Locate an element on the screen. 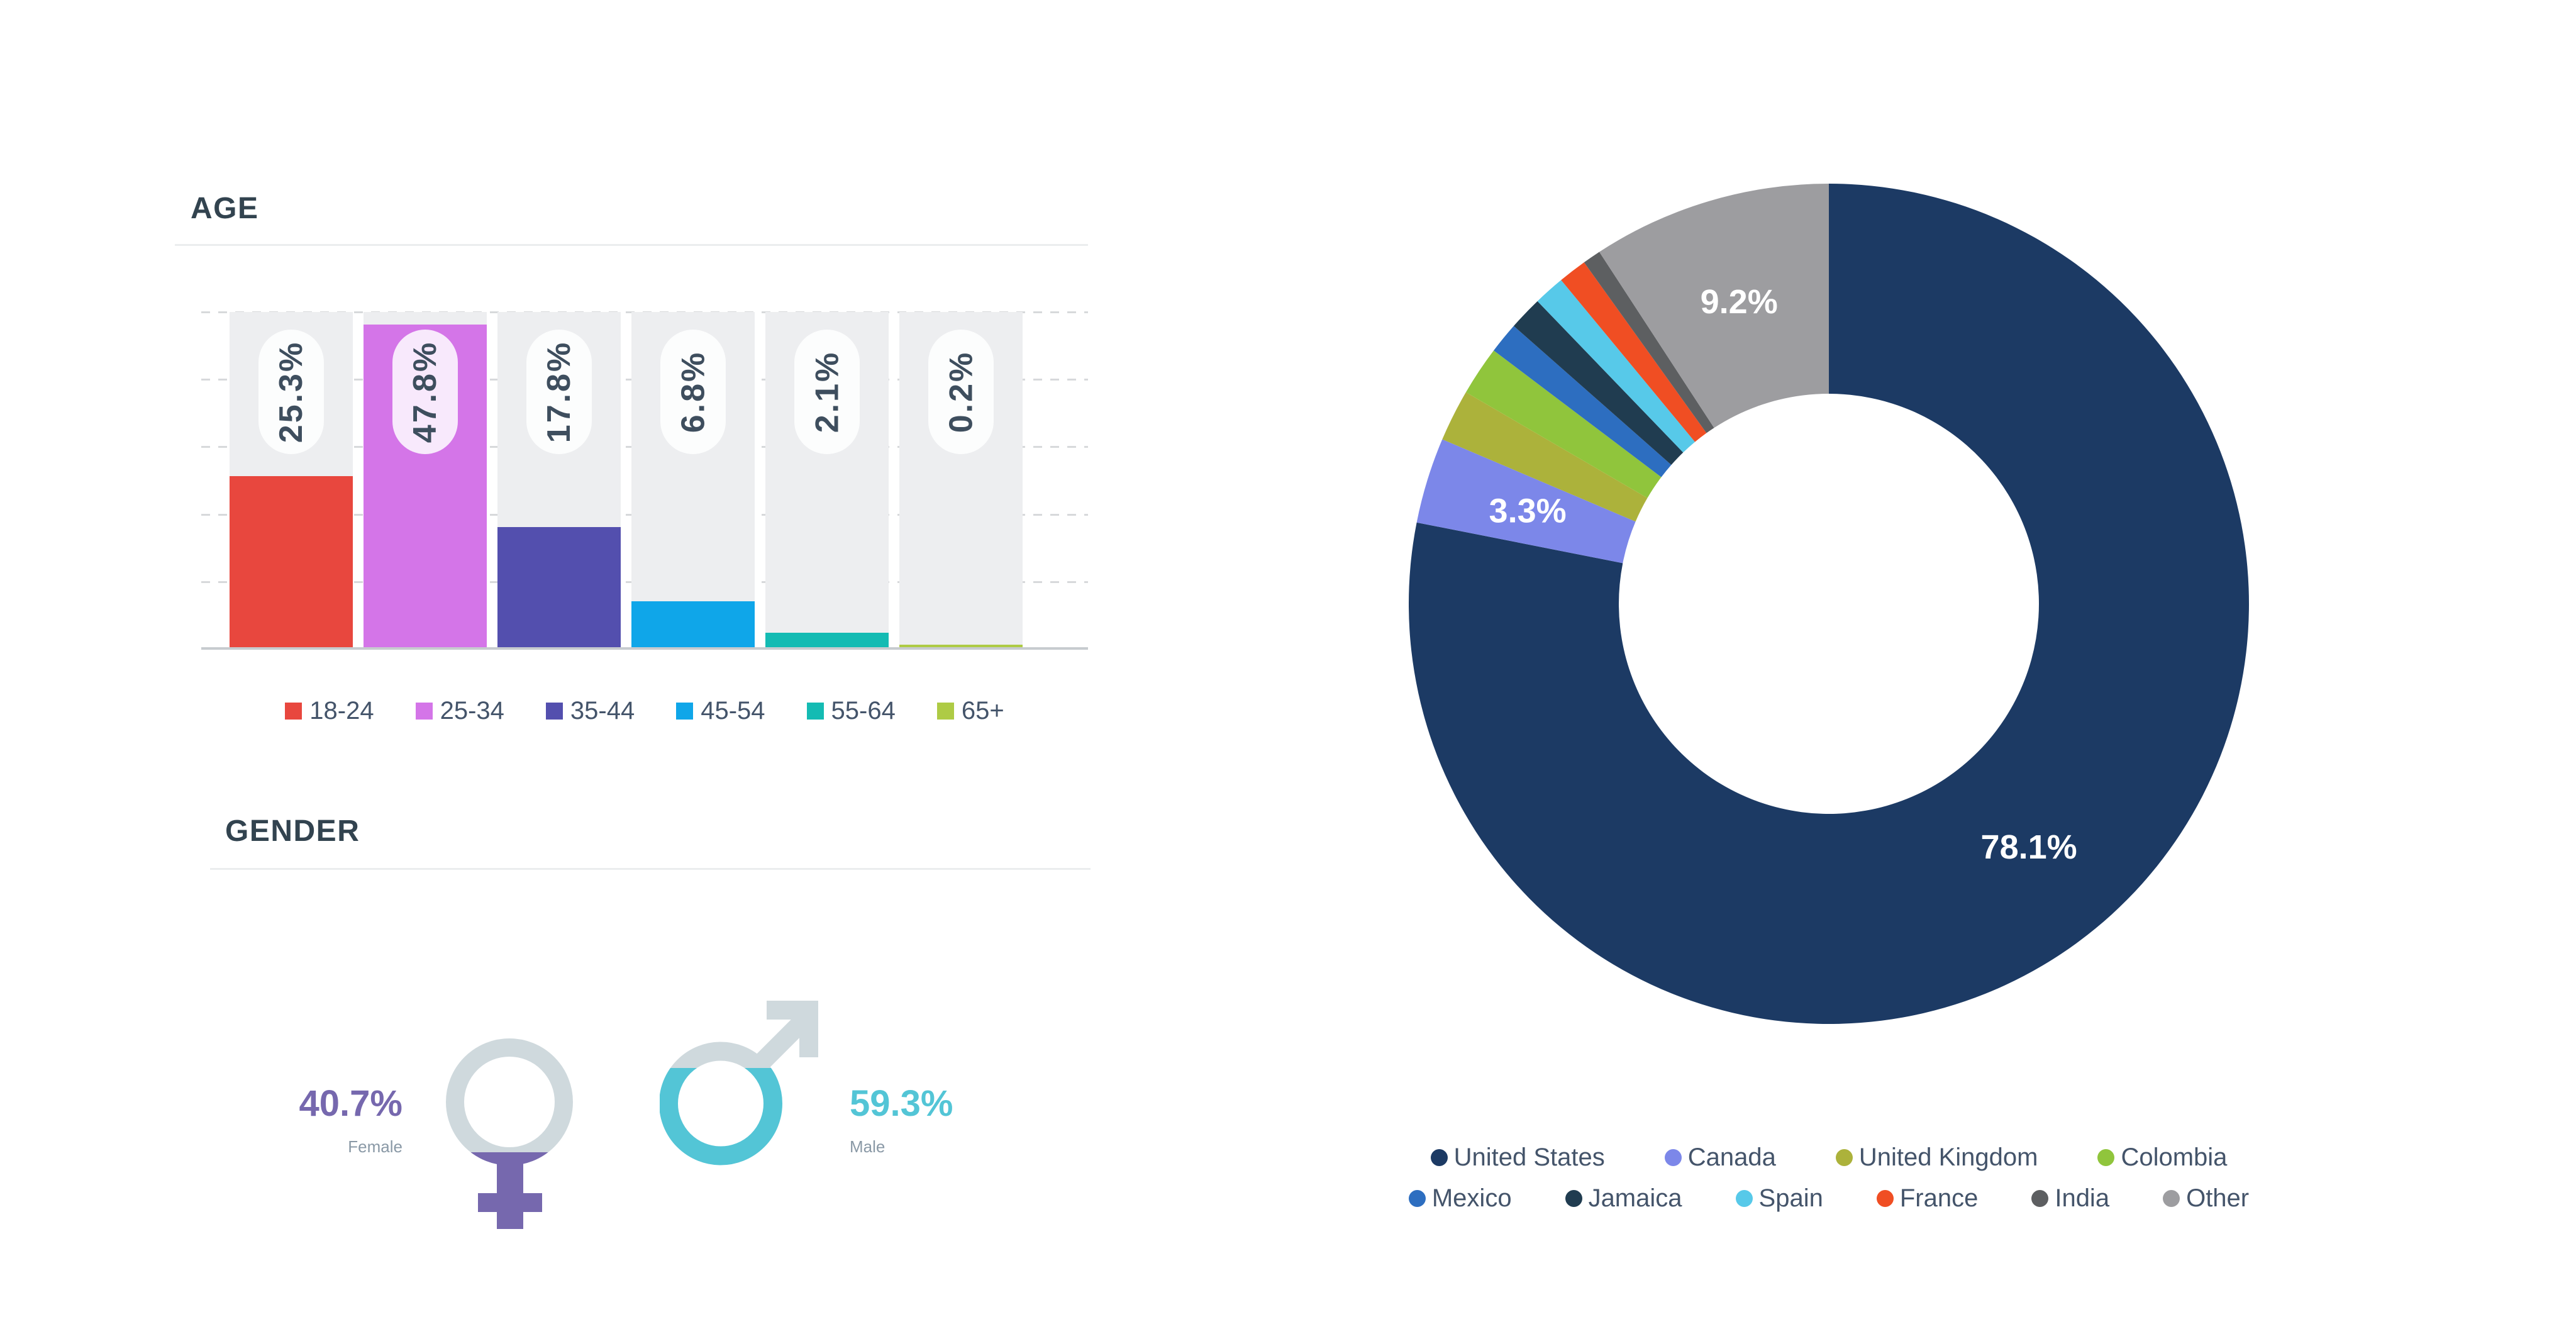 The width and height of the screenshot is (2576, 1329). age-bar-chart: 25.3% 47.8% 17.8% 6.8% 2.1% 0.2% is located at coordinates (644, 480).